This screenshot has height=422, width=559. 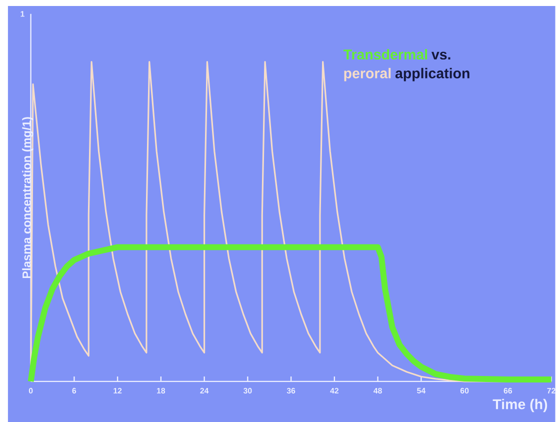 What do you see at coordinates (385, 54) in the screenshot?
I see `text: Transdermal` at bounding box center [385, 54].